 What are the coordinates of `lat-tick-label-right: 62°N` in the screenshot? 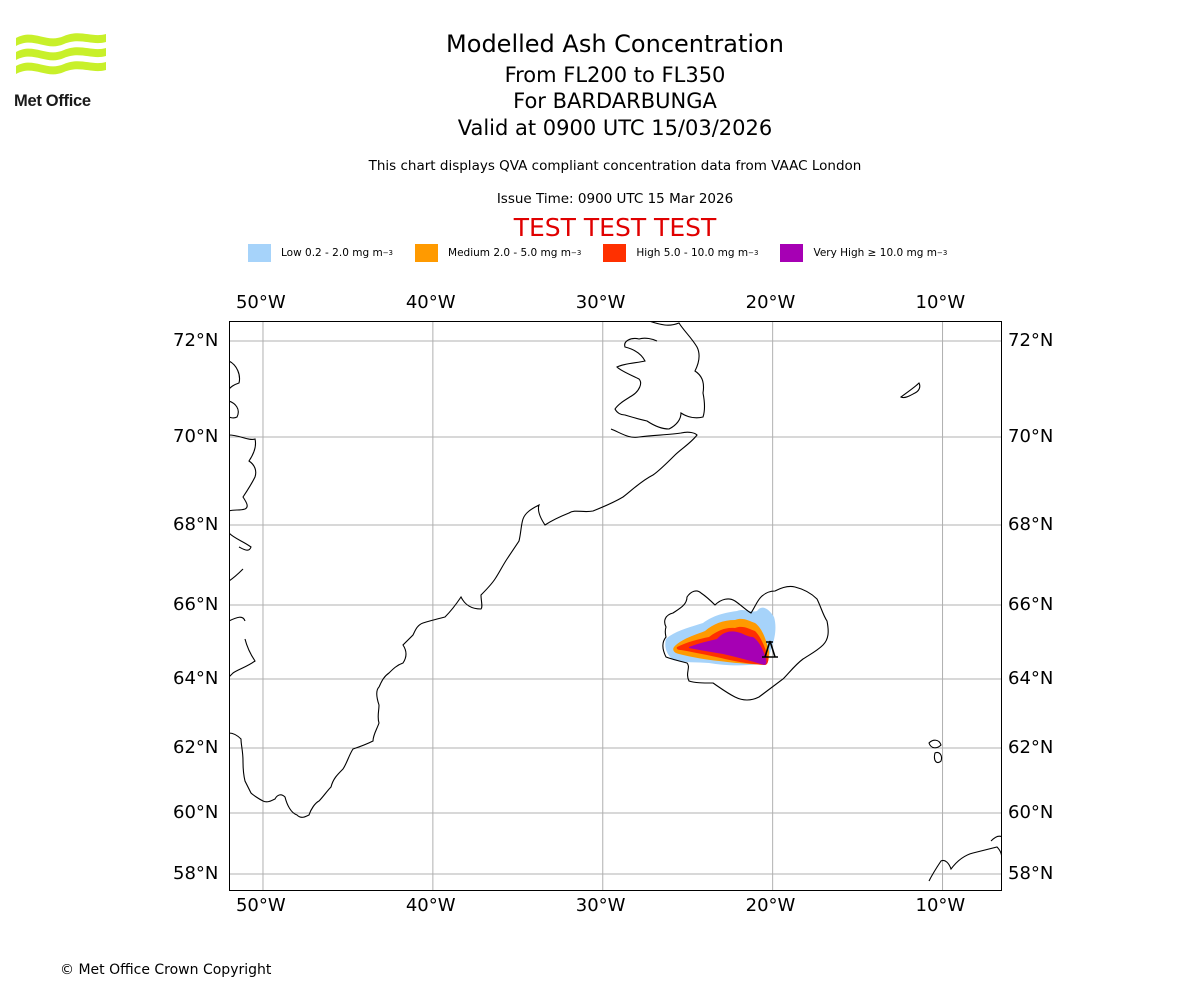 It's located at (1031, 747).